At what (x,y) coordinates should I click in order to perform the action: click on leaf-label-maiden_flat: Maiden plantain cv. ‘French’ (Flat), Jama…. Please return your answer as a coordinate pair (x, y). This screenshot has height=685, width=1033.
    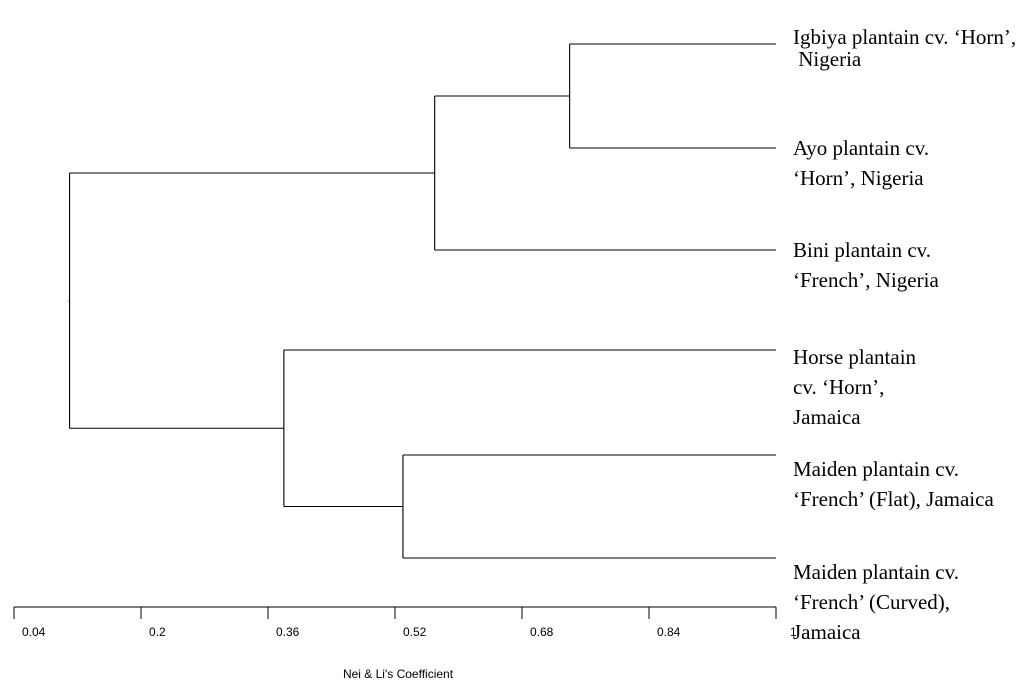
    Looking at the image, I should click on (893, 484).